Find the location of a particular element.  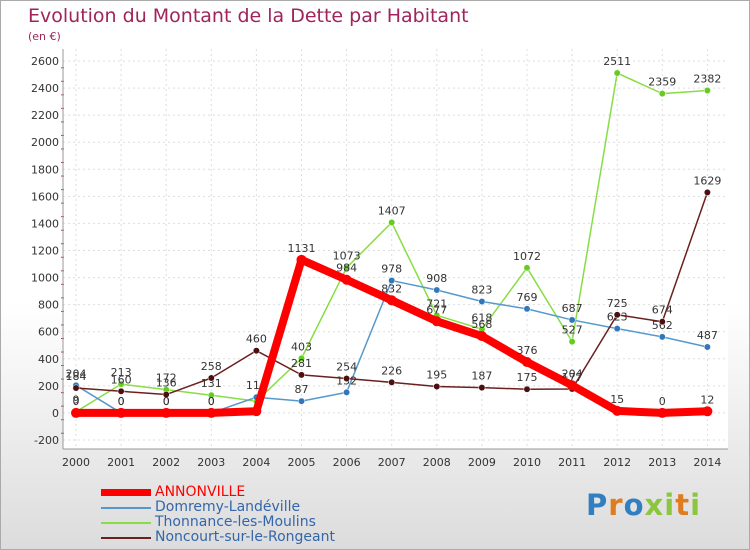

x-tick-label: 2002 is located at coordinates (166, 462).